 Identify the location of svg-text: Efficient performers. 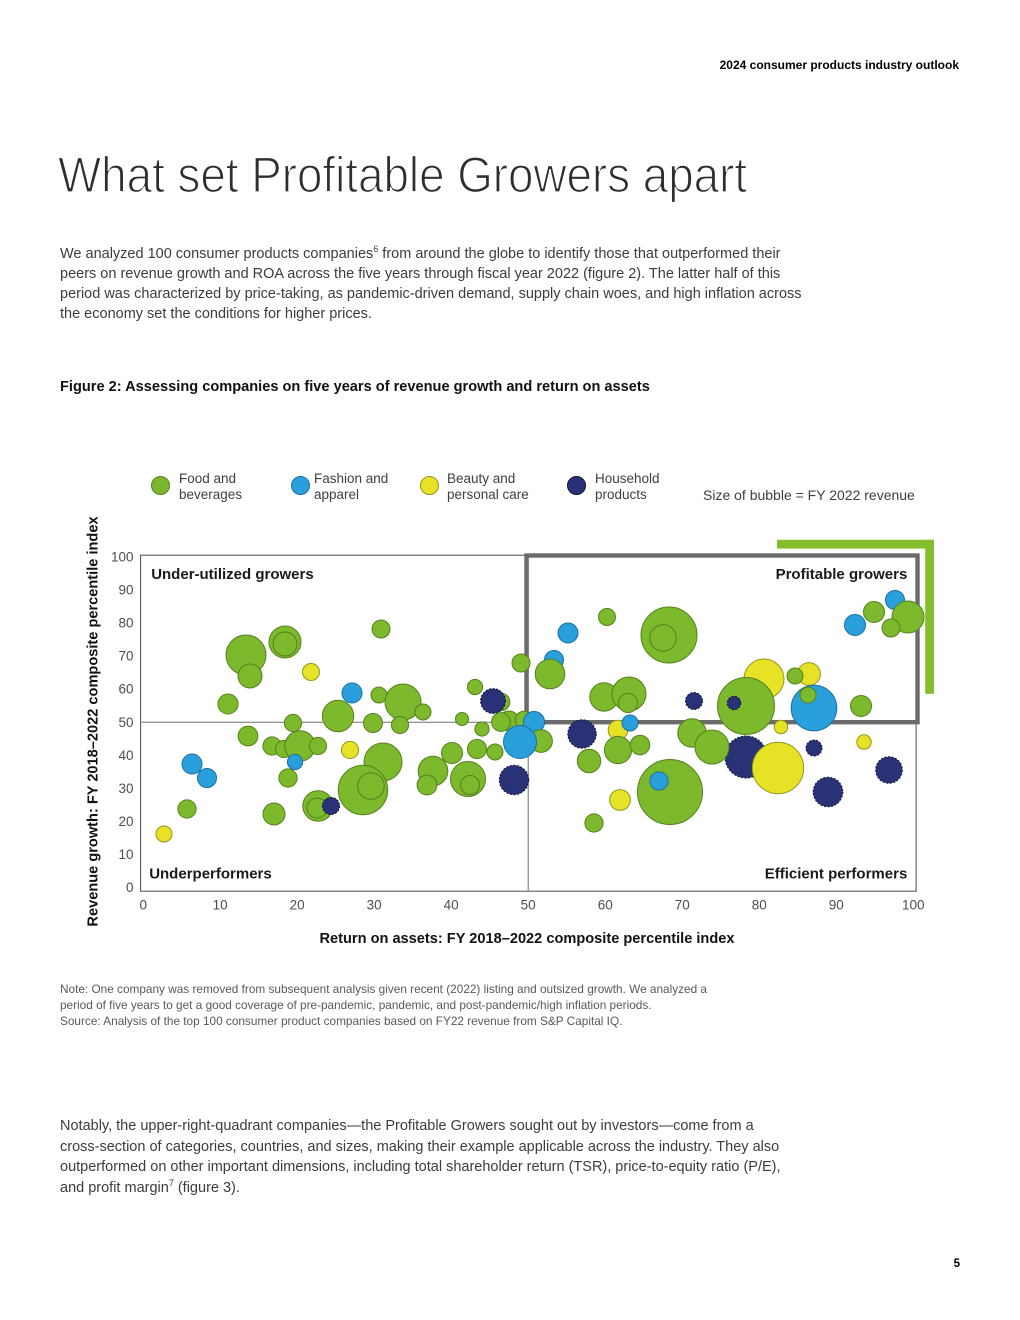
(836, 874).